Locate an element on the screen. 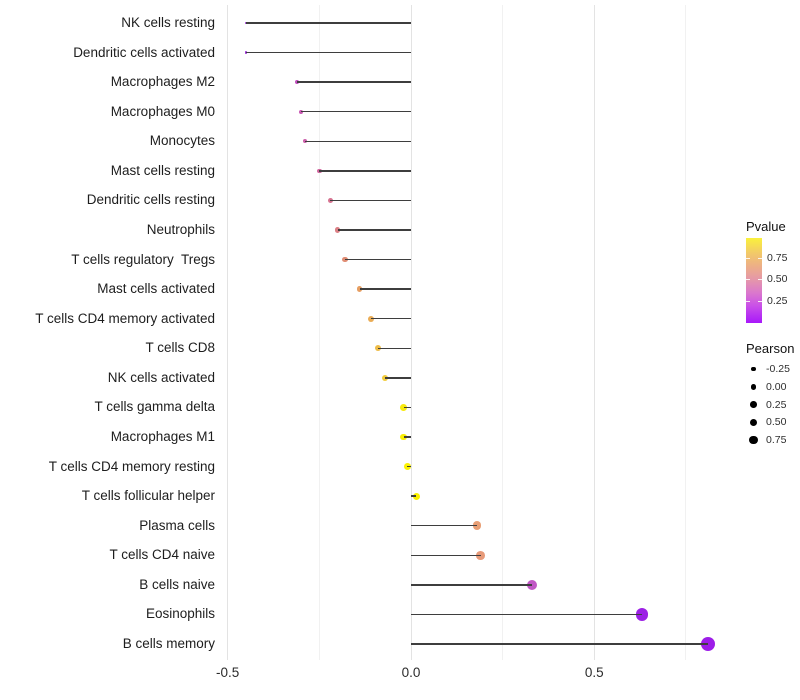 Image resolution: width=800 pixels, height=700 pixels. y-axis-label: NK cells resting is located at coordinates (168, 22).